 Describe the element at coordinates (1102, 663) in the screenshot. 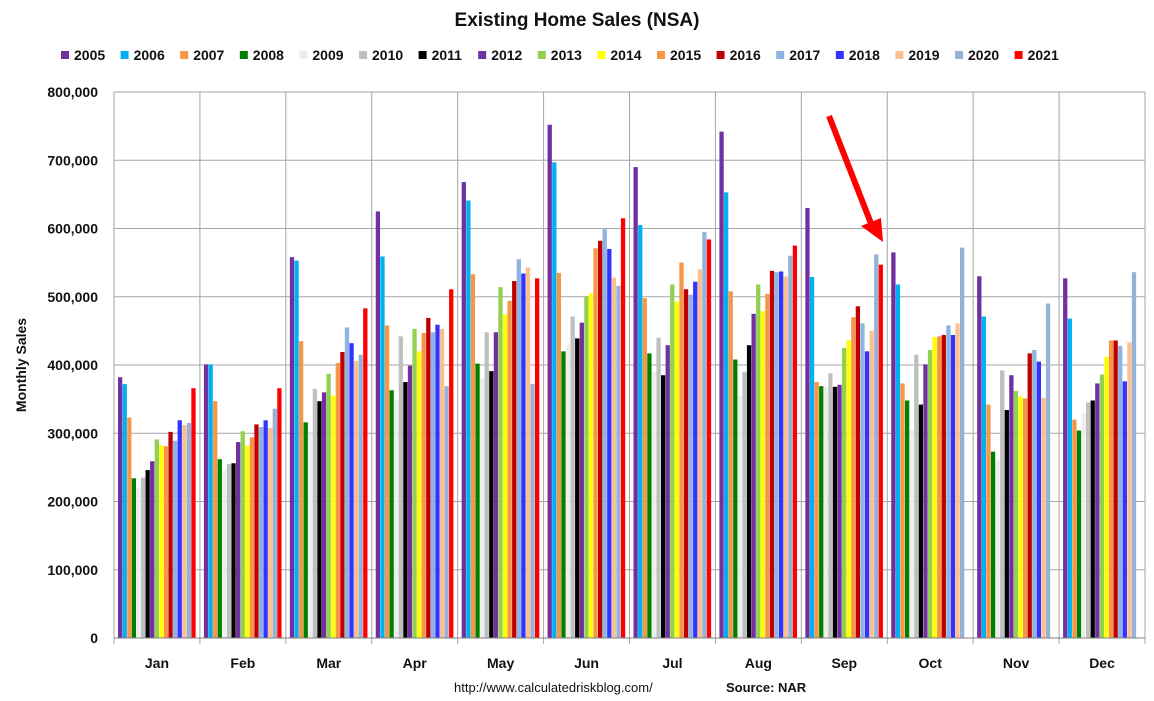

I see `x-tick-label: Dec` at that location.